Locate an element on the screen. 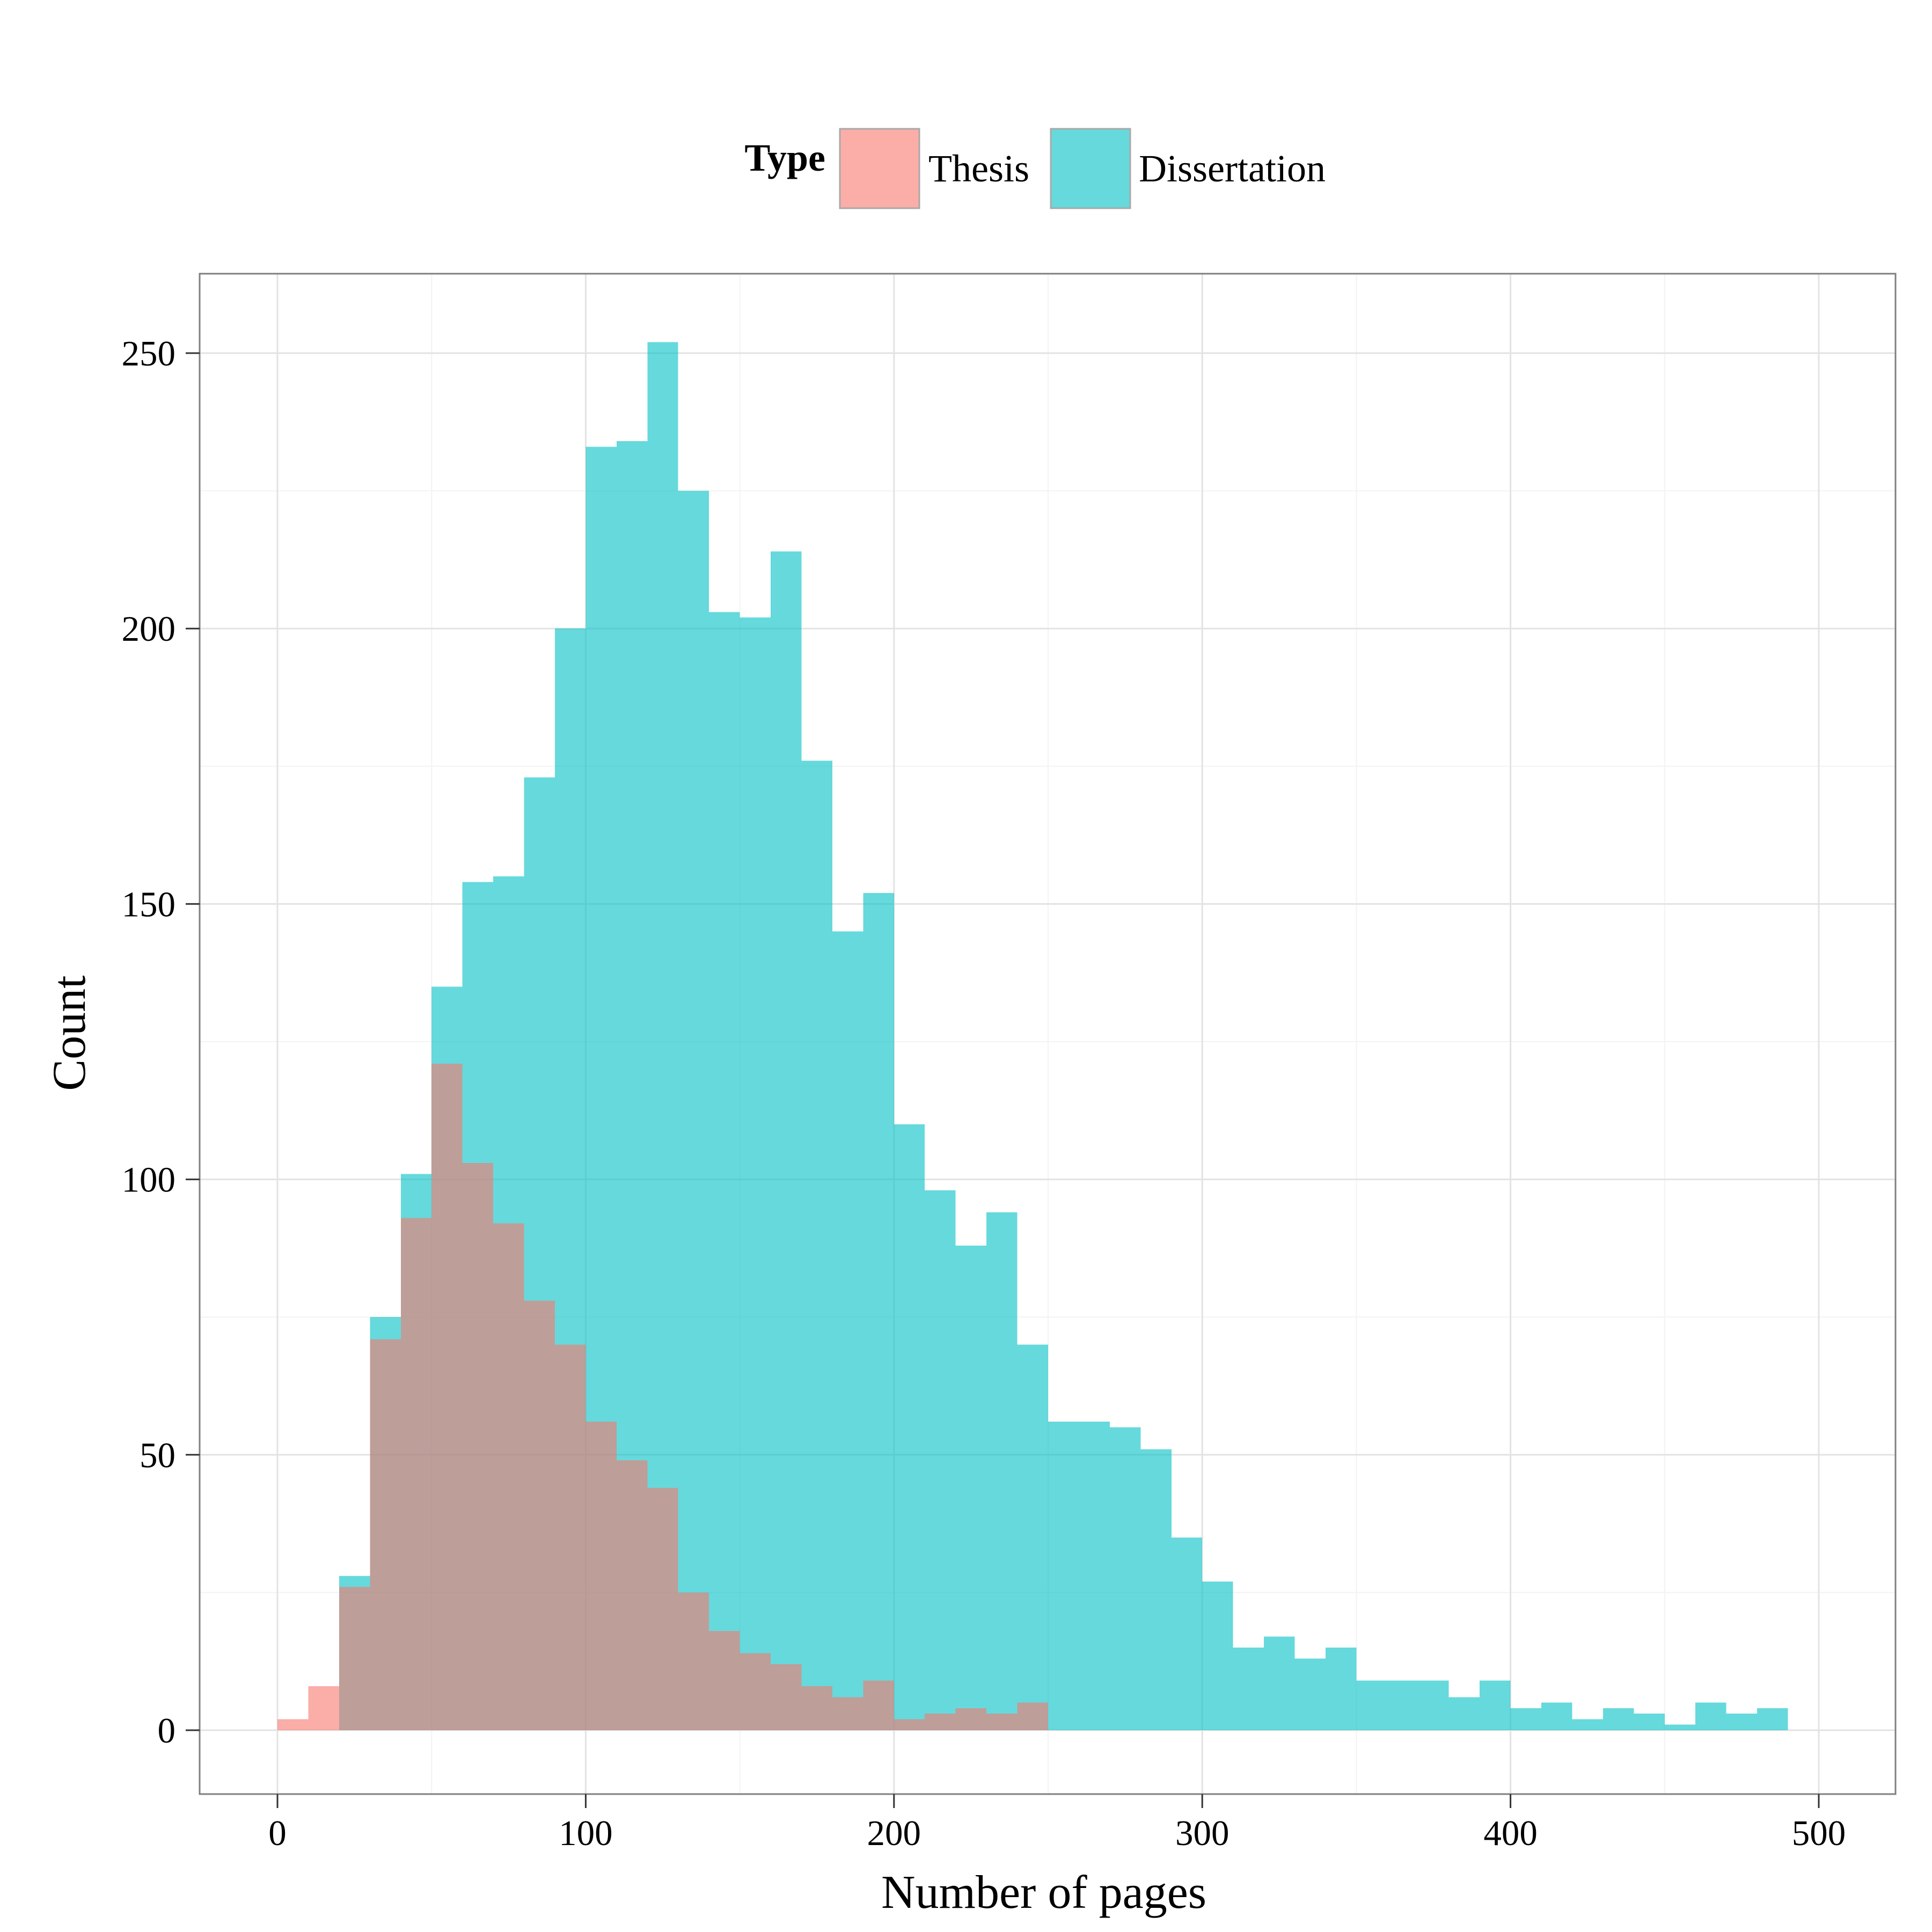 The image size is (1932, 1932). x-axis-title: Number of pages is located at coordinates (1043, 1893).